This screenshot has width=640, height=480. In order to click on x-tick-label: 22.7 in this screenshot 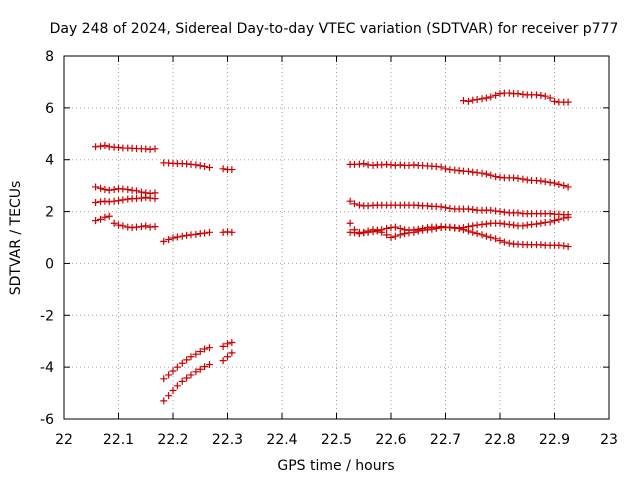, I will do `click(445, 440)`.